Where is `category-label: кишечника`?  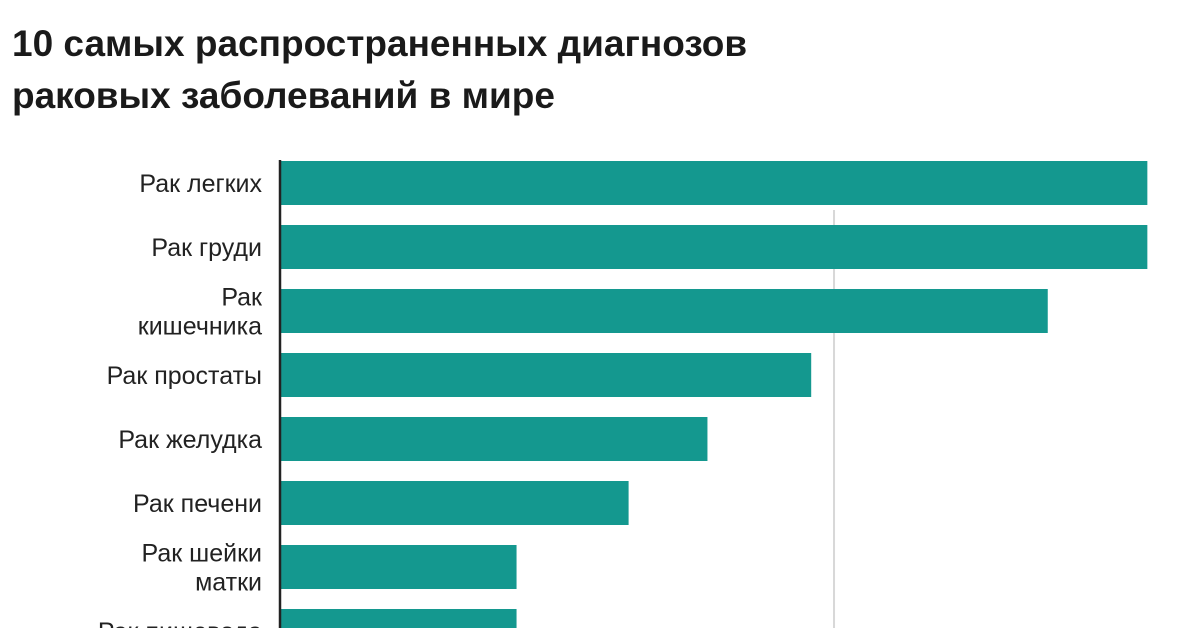 category-label: кишечника is located at coordinates (200, 327).